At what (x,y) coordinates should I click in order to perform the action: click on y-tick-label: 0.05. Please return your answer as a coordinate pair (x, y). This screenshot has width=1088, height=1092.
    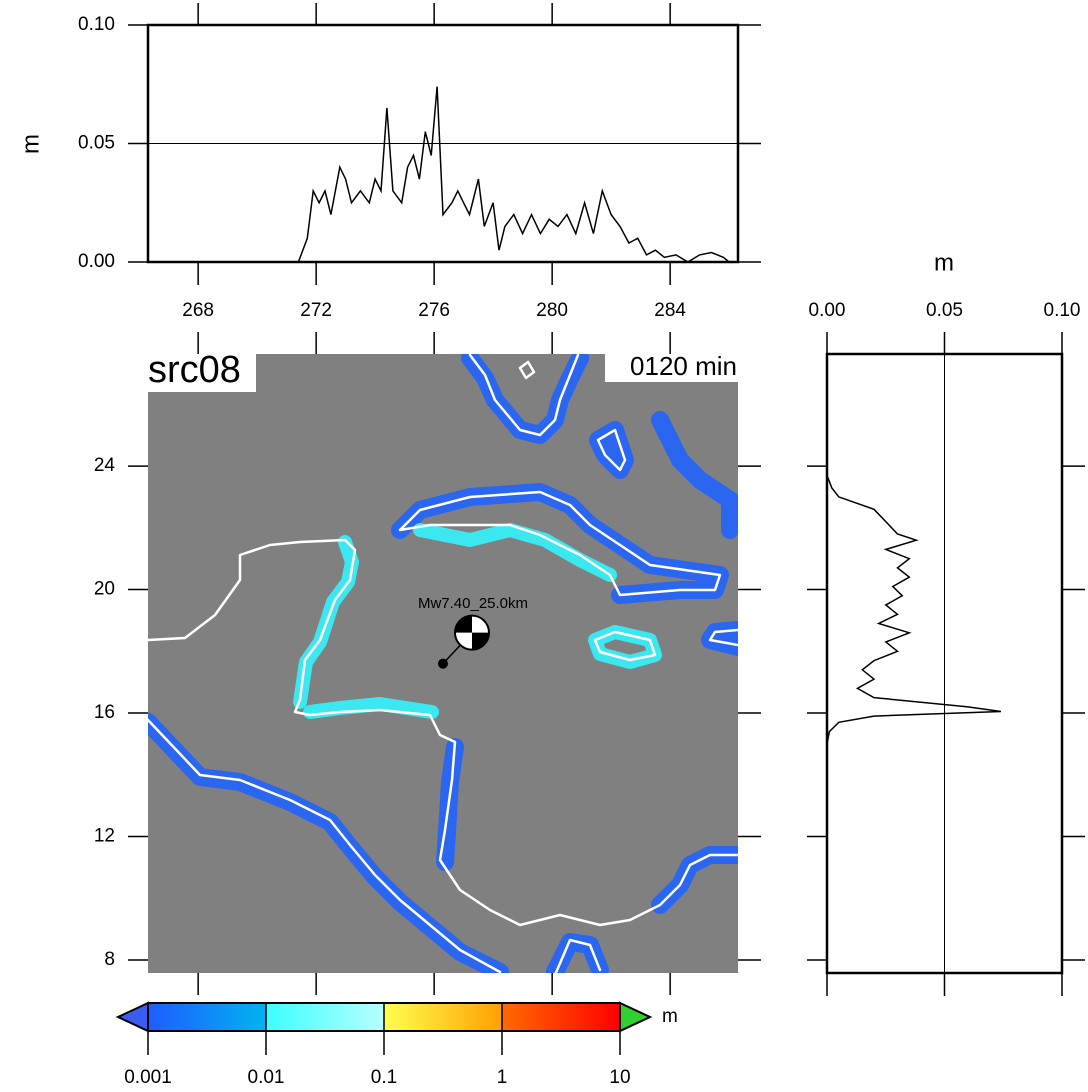
    Looking at the image, I should click on (96, 143).